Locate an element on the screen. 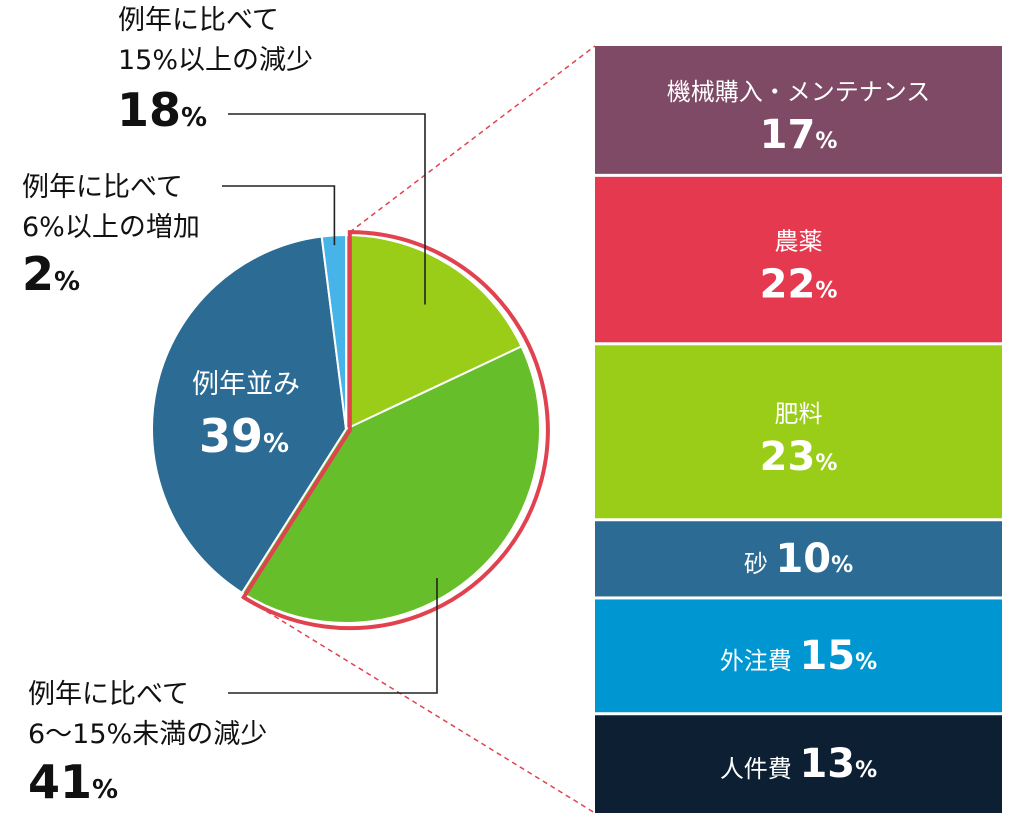 The image size is (1018, 823). segment-label: 肥料 is located at coordinates (799, 414).